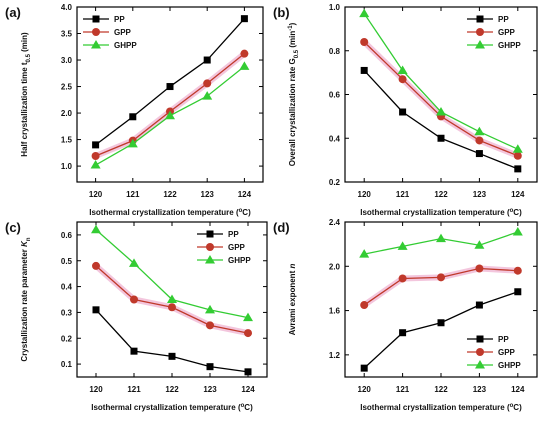  Describe the element at coordinates (24, 304) in the screenshot. I see `y-axis-title-part: Crystallization rate parameter` at that location.